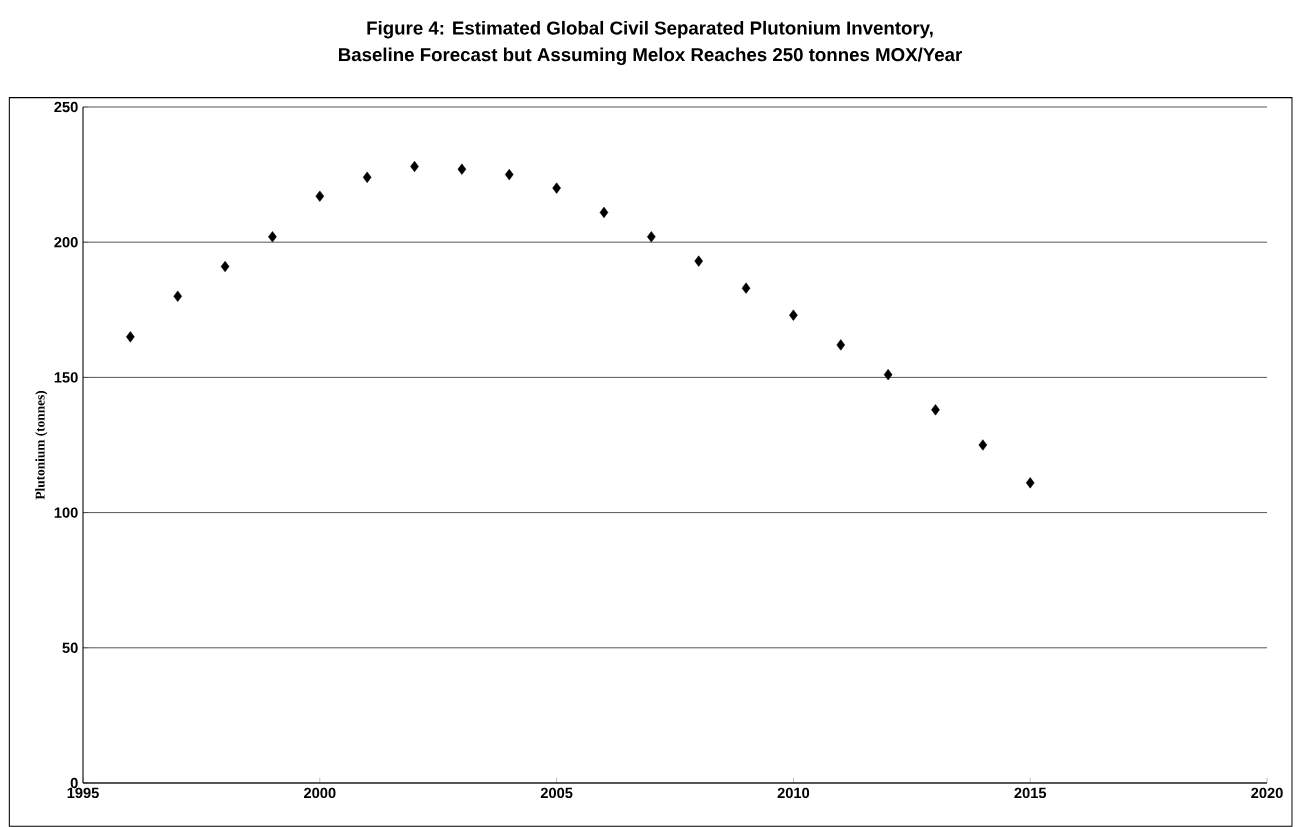 This screenshot has height=827, width=1301. I want to click on x-tick-label: 2015, so click(1030, 793).